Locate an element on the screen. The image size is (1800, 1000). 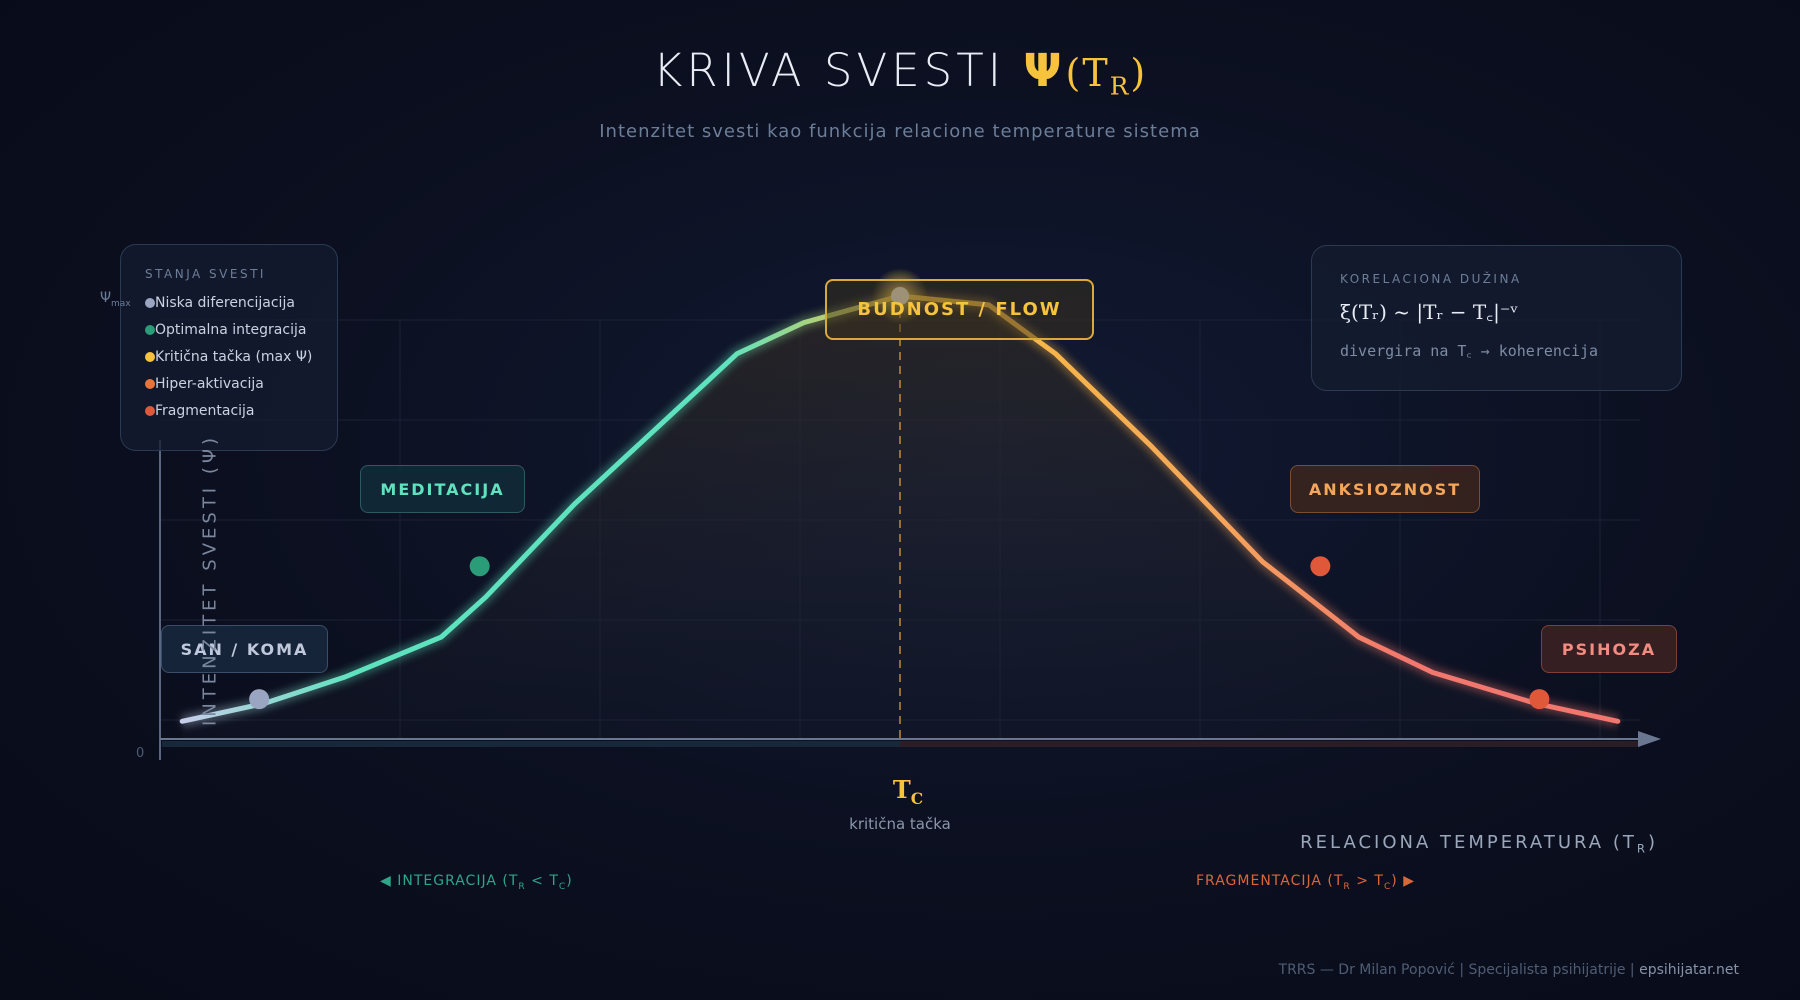
legend-item: Fragmentacija is located at coordinates (200, 411).